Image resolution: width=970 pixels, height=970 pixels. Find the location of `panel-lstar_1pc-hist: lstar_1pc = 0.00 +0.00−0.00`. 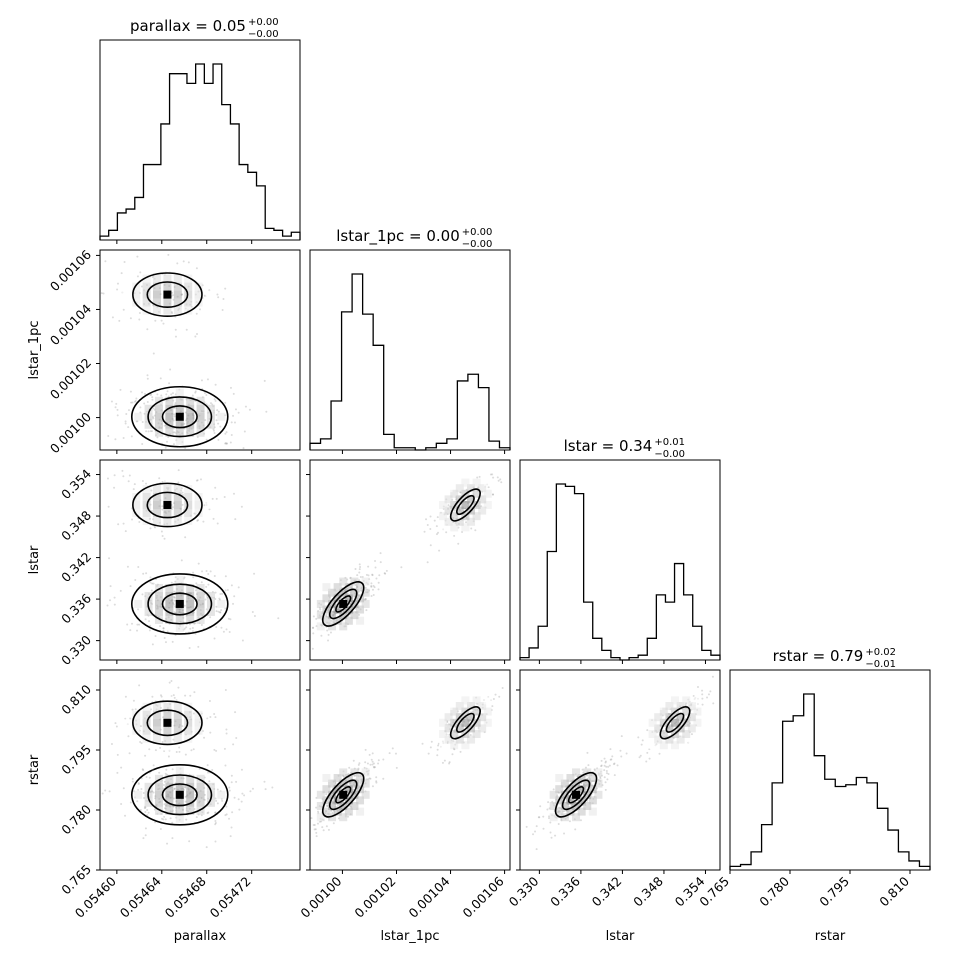

panel-lstar_1pc-hist: lstar_1pc = 0.00 +0.00−0.00 is located at coordinates (410, 340).